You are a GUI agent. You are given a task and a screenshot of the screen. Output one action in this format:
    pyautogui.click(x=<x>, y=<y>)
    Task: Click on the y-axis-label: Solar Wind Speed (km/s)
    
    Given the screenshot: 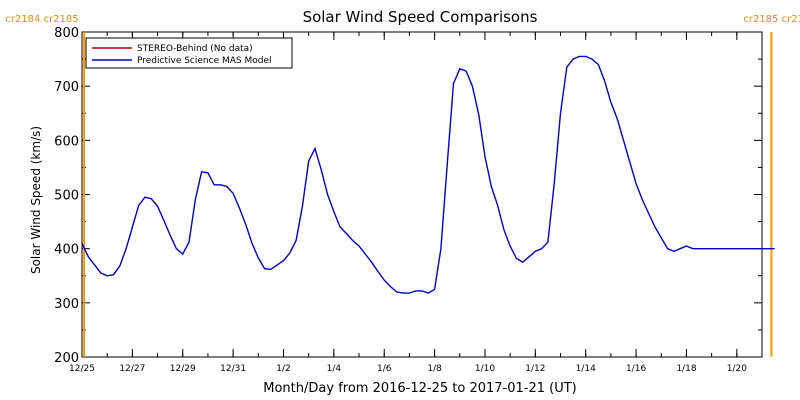 What is the action you would take?
    pyautogui.click(x=36, y=200)
    